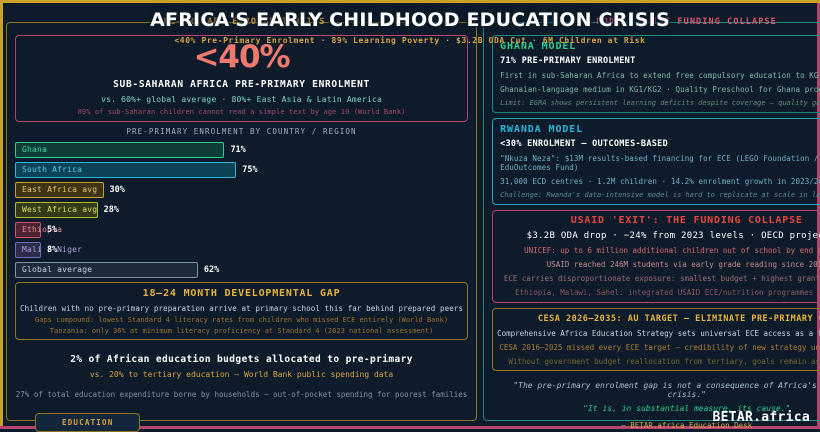 The image size is (820, 432). I want to click on bar-value: 75%, so click(250, 169).